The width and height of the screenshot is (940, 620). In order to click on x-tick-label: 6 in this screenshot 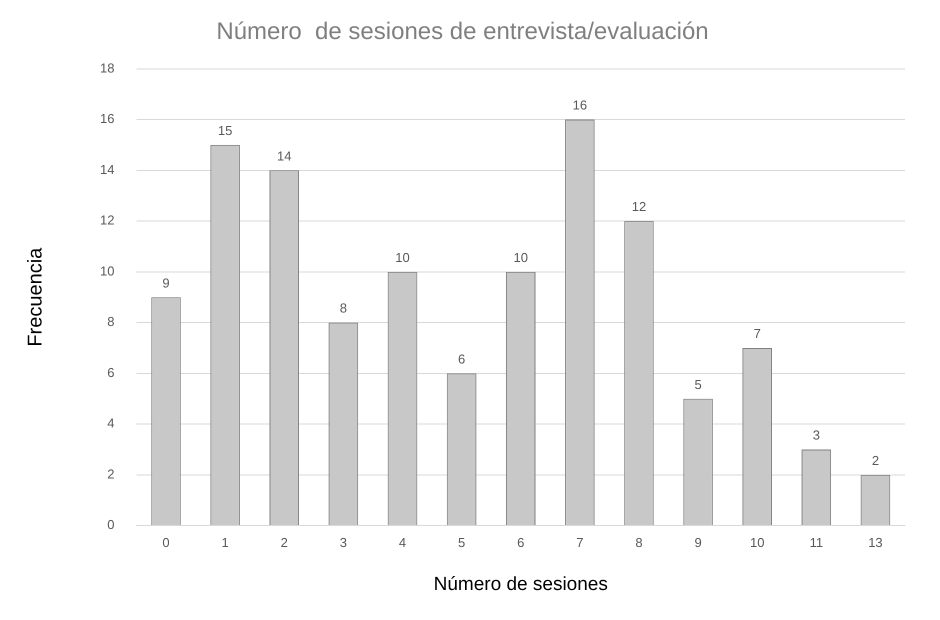, I will do `click(520, 542)`.